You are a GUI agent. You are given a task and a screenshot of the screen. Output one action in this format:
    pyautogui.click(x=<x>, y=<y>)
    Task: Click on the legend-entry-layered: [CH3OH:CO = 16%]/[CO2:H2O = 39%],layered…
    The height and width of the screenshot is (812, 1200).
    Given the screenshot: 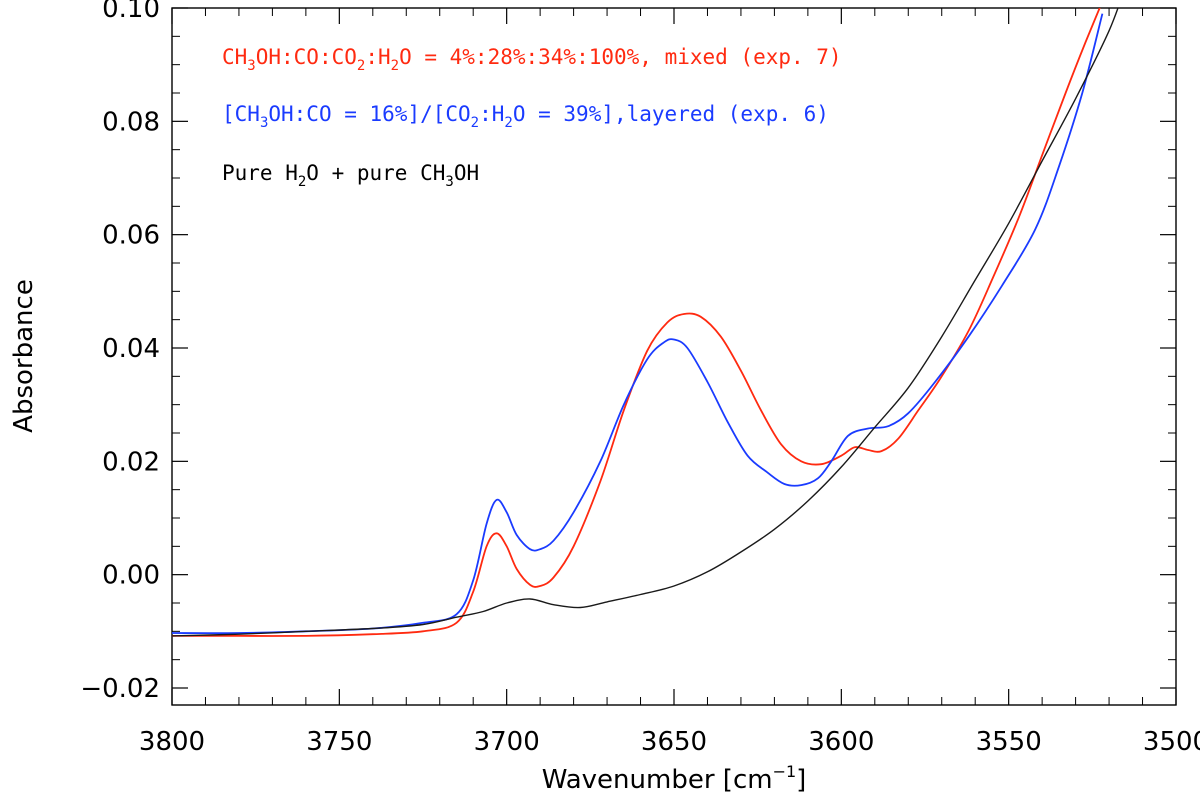 What is the action you would take?
    pyautogui.click(x=525, y=116)
    